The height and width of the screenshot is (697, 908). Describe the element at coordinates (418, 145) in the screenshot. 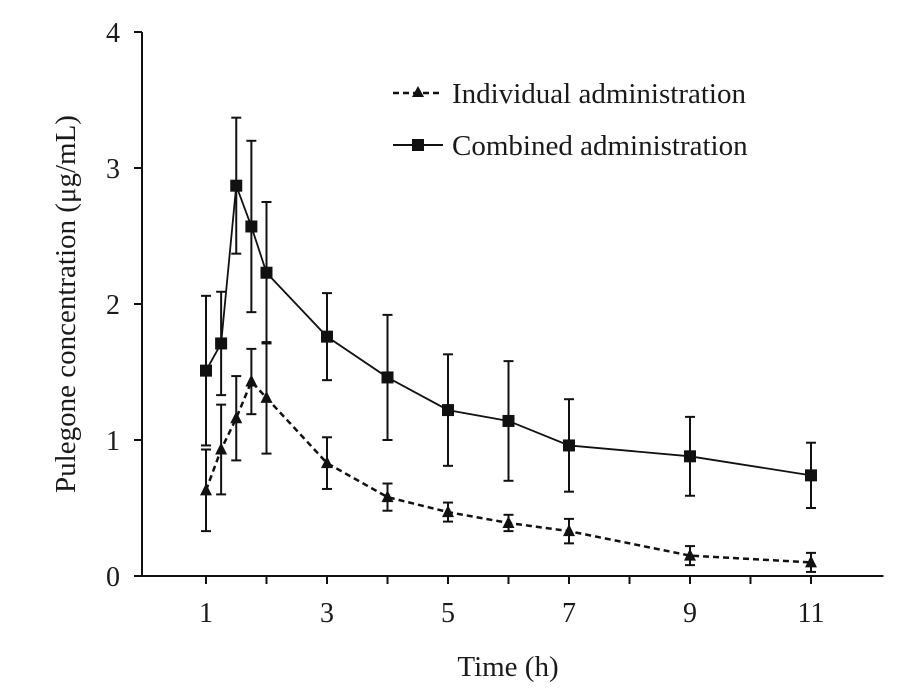

I see `legend-marker-square-icon` at that location.